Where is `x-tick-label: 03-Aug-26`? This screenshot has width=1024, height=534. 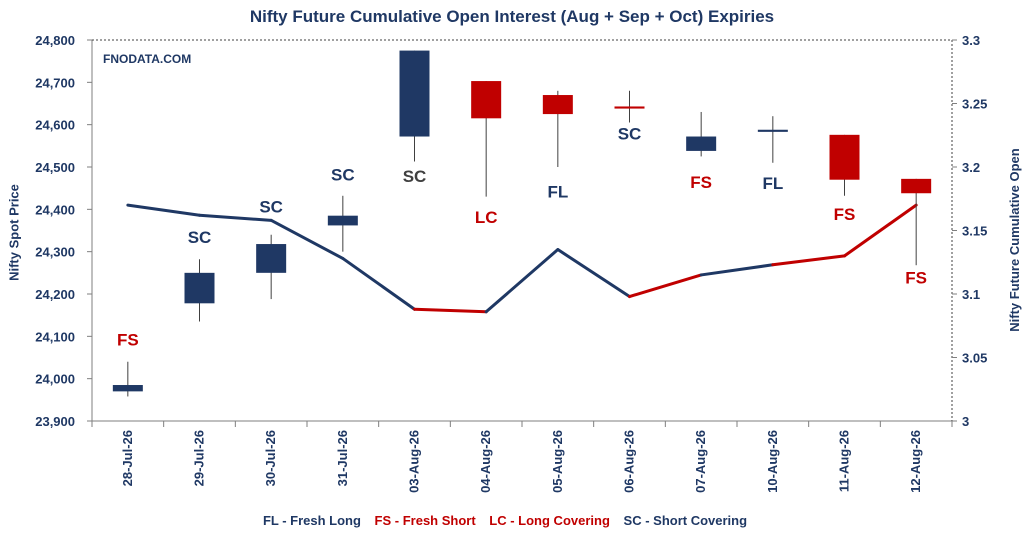
x-tick-label: 03-Aug-26 is located at coordinates (414, 461).